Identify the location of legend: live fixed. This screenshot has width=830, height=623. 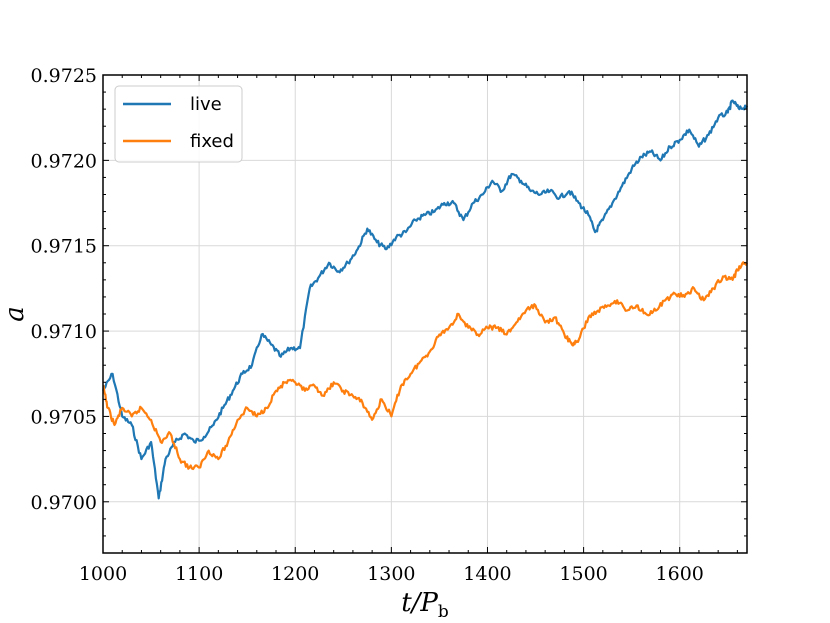
(178, 124).